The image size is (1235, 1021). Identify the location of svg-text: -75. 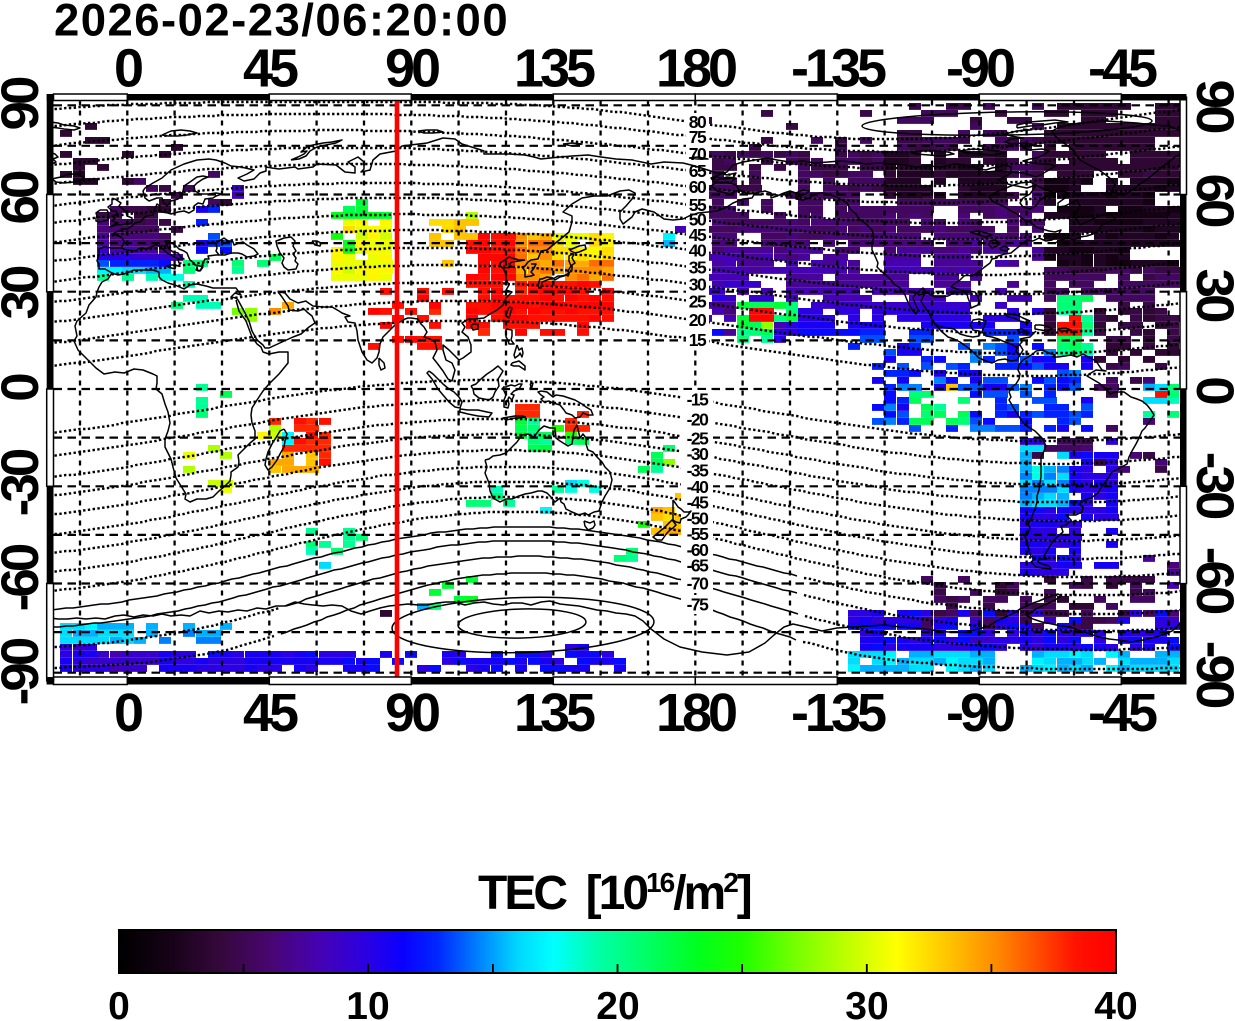
(698, 604).